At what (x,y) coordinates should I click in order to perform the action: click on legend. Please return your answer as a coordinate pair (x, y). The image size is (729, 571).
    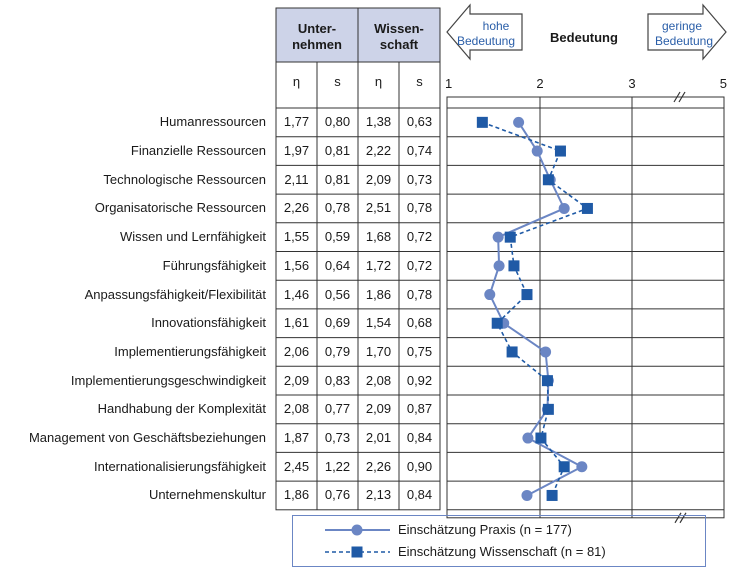
    Looking at the image, I should click on (499, 541).